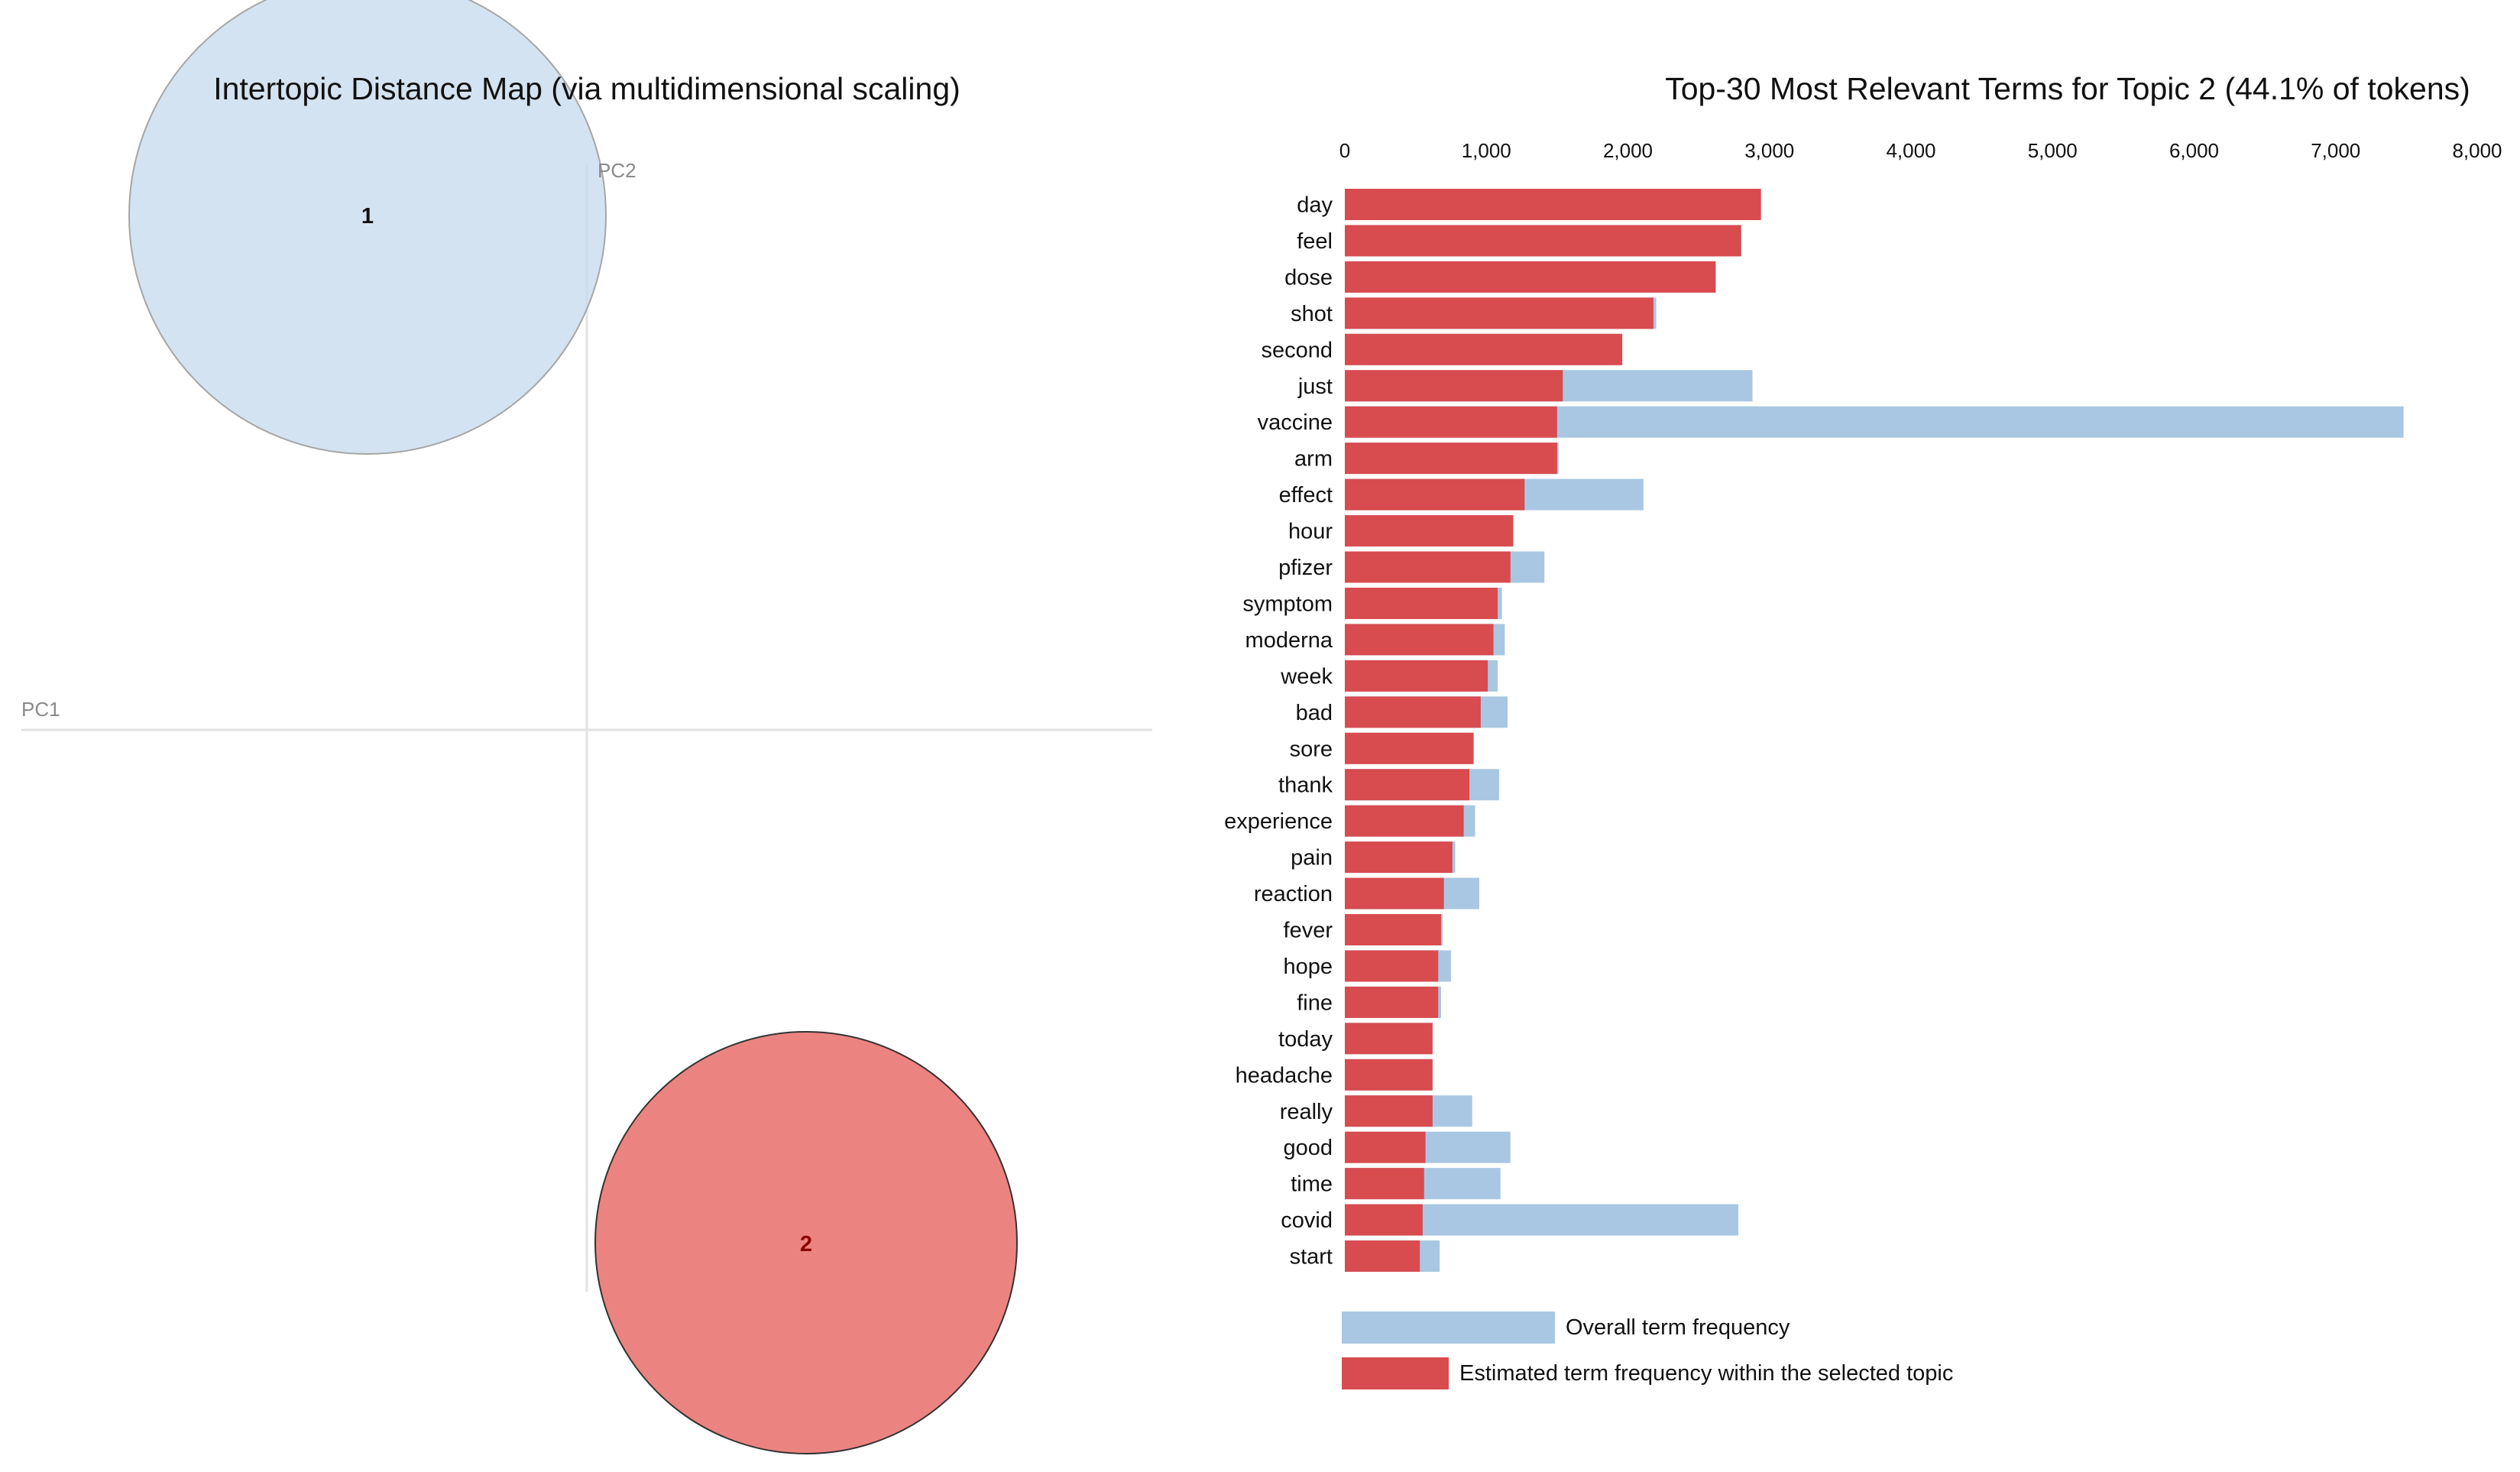 The width and height of the screenshot is (2520, 1472). Describe the element at coordinates (1312, 1184) in the screenshot. I see `term-label: time` at that location.